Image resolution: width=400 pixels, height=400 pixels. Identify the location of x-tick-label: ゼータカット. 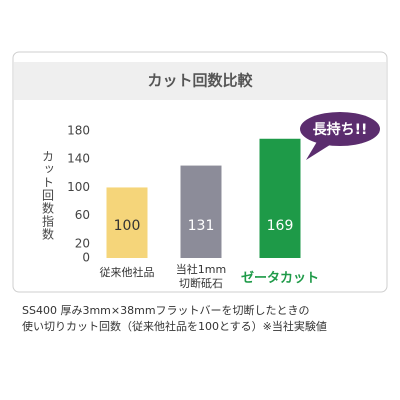
(279, 278).